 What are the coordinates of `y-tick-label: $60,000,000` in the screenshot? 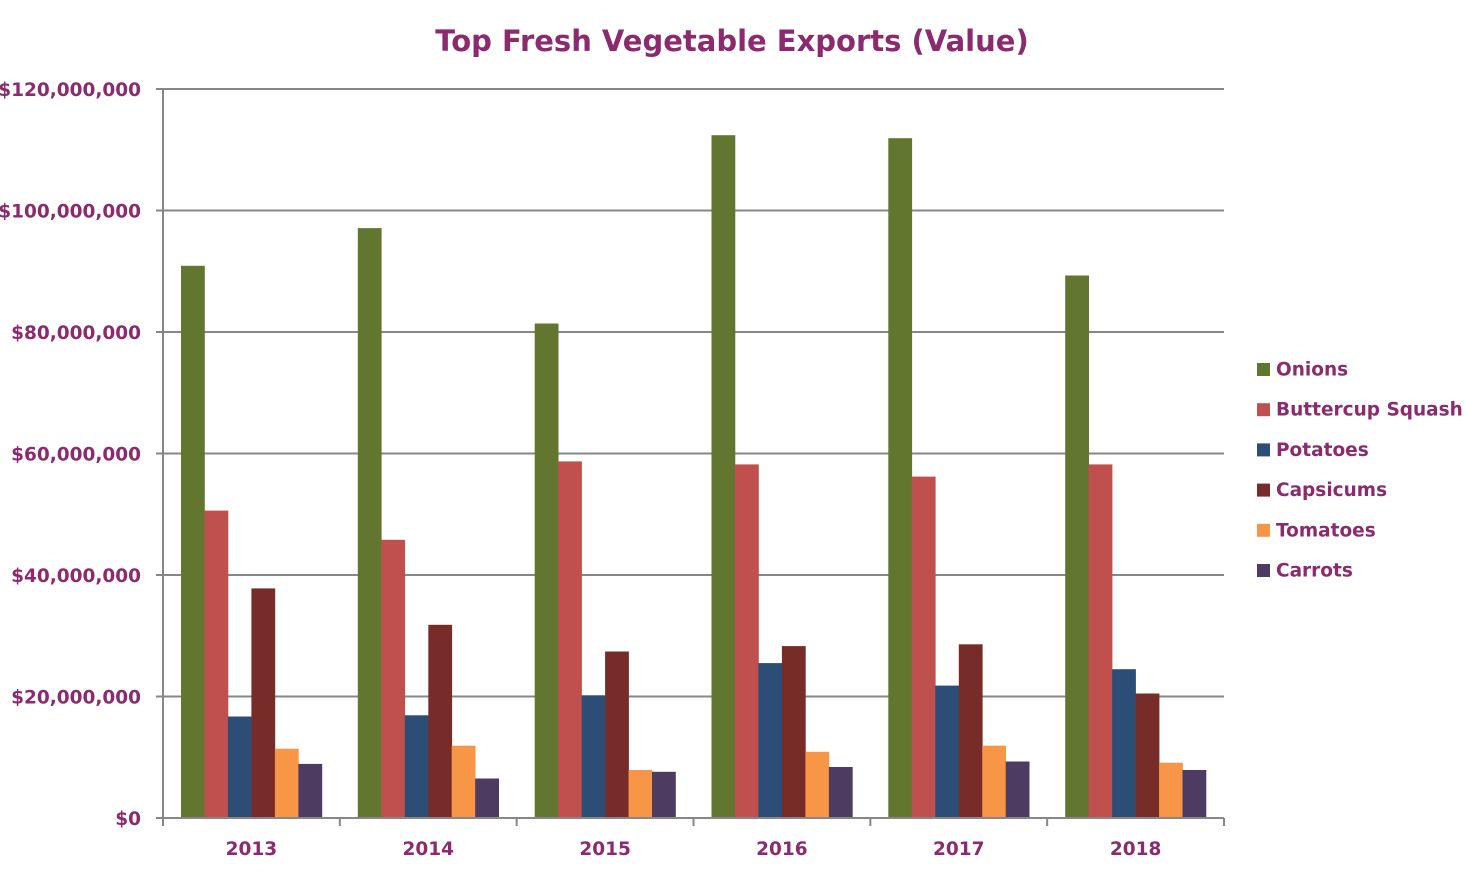 It's located at (76, 455).